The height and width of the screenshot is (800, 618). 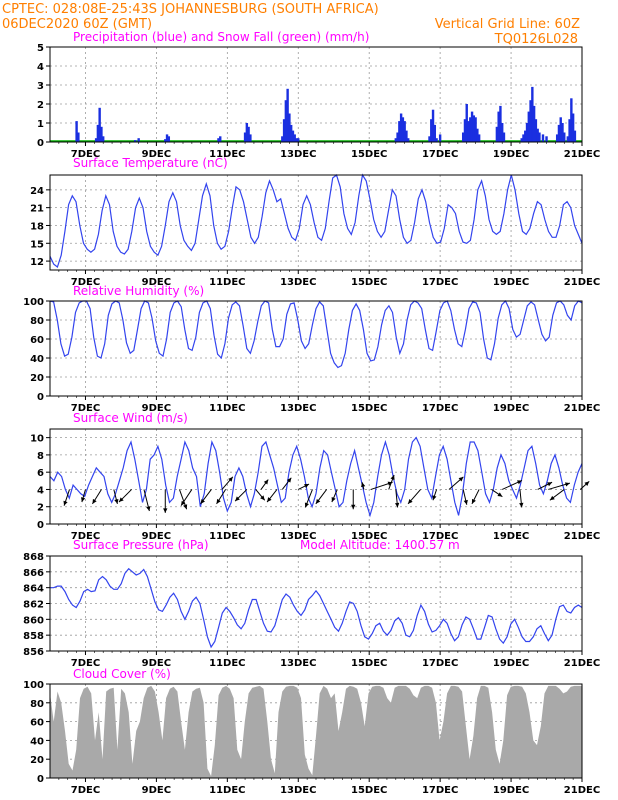 What do you see at coordinates (37, 378) in the screenshot?
I see `y-tick-label: 20` at bounding box center [37, 378].